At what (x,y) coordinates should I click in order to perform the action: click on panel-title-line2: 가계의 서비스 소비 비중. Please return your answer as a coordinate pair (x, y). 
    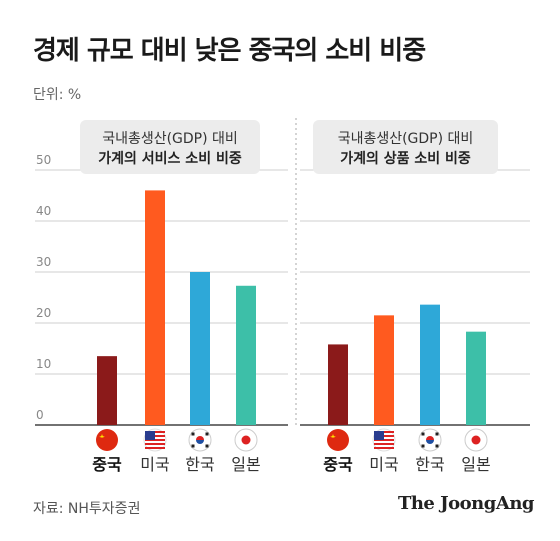
    Looking at the image, I should click on (170, 158).